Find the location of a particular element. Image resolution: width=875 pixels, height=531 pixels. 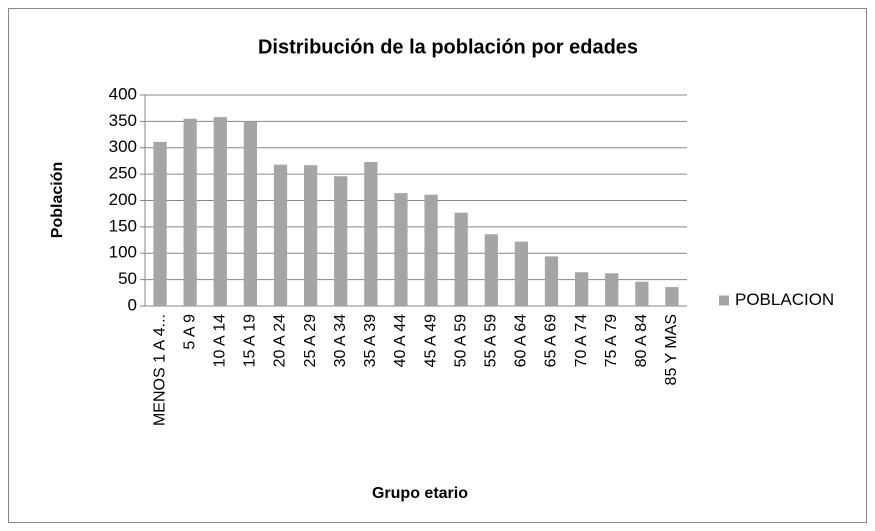

x-tick-label: 45 A 49 is located at coordinates (430, 340).